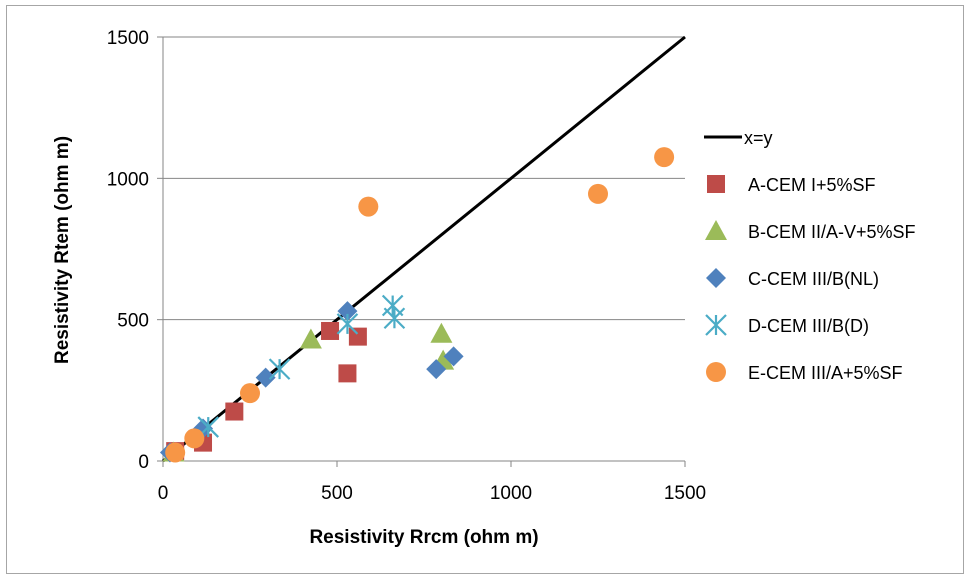 Image resolution: width=970 pixels, height=579 pixels. What do you see at coordinates (511, 493) in the screenshot?
I see `x-tick-label-1000: 1000` at bounding box center [511, 493].